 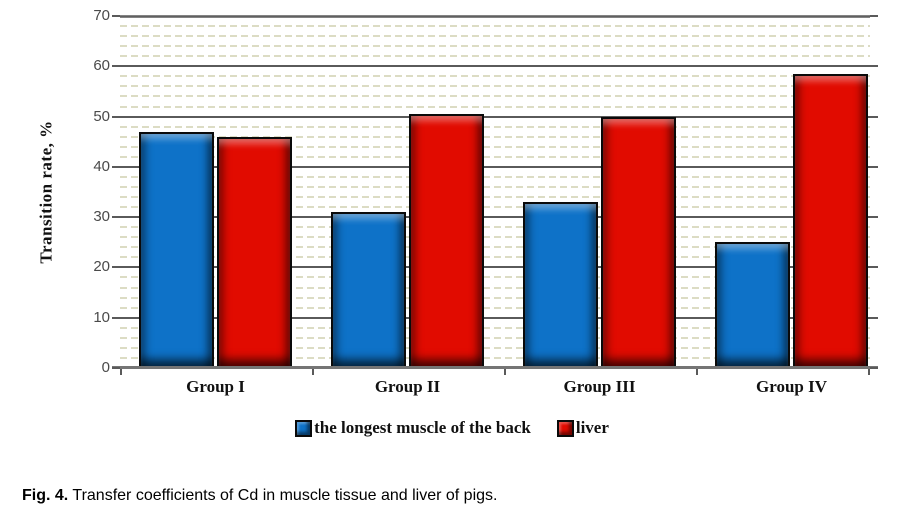 I want to click on y-tick-label: 10, so click(x=101, y=317).